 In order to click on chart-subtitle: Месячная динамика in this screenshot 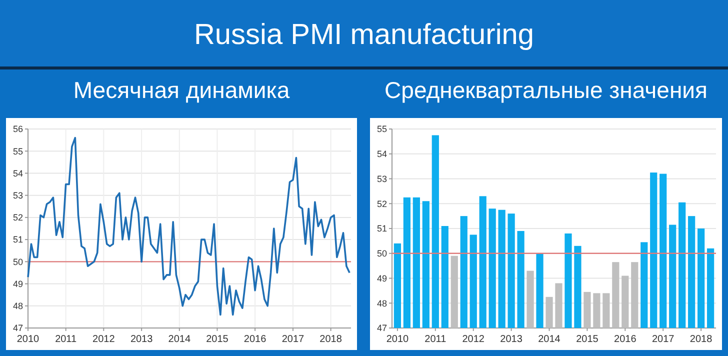, I will do `click(181, 90)`.